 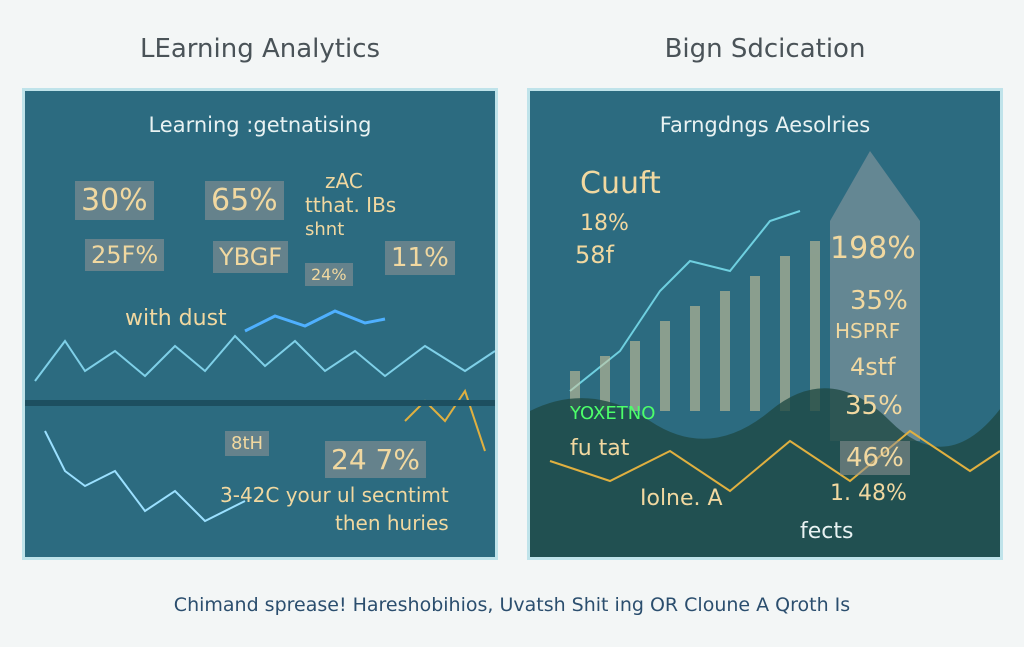 I want to click on panel-label: 30%, so click(x=114, y=200).